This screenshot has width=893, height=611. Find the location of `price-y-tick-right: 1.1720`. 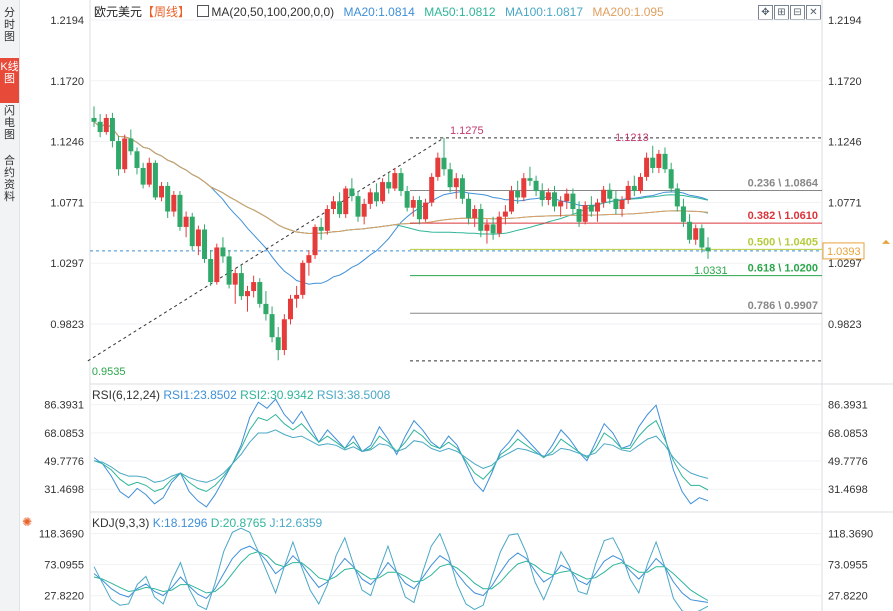

price-y-tick-right: 1.1720 is located at coordinates (845, 82).